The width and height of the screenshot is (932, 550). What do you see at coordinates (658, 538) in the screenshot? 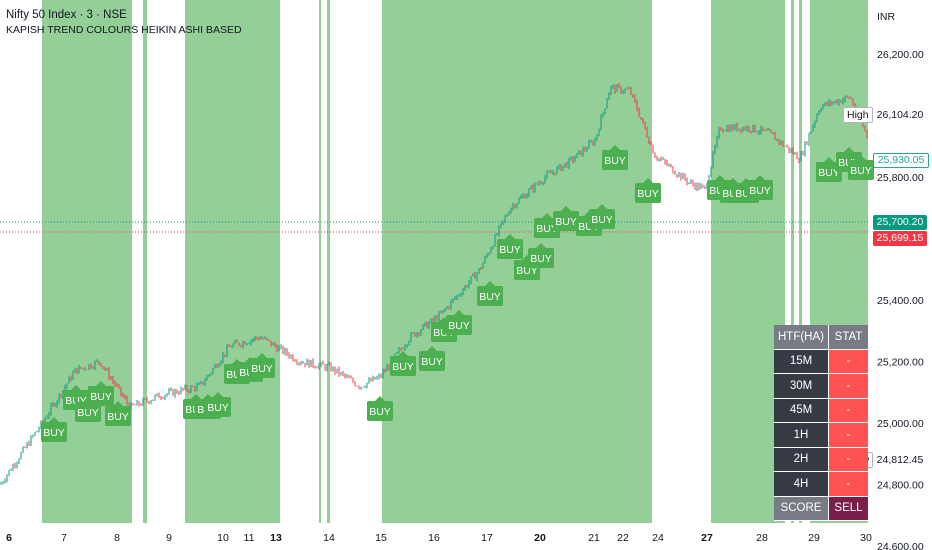
I see `time-tick-label: 24` at bounding box center [658, 538].